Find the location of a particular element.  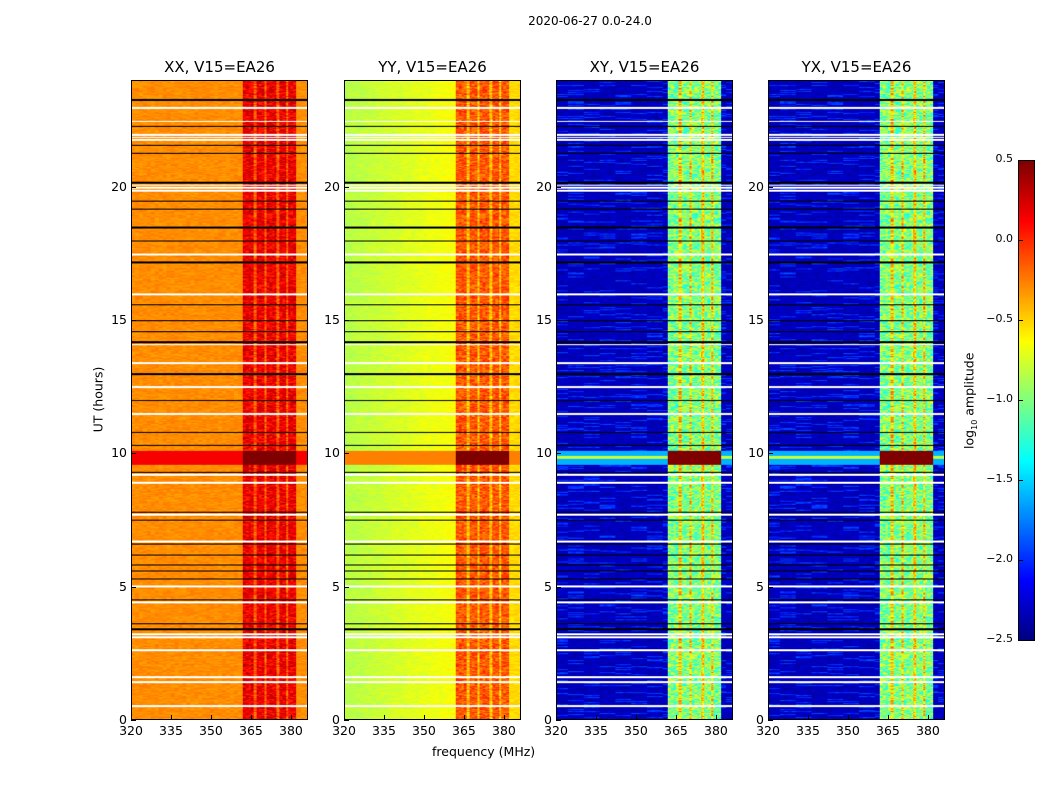

colorbar-tick-label: 0.5 is located at coordinates (1004, 158).